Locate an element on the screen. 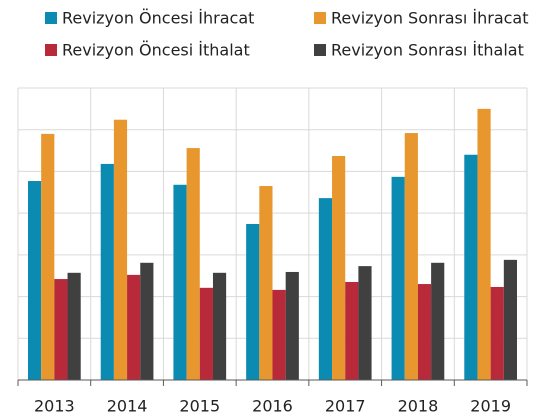  x-tick-label: 2015 is located at coordinates (199, 406).